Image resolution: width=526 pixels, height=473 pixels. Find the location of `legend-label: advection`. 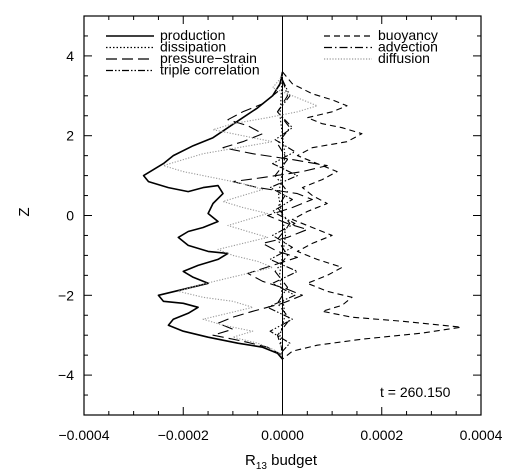

legend-label: advection is located at coordinates (408, 47).